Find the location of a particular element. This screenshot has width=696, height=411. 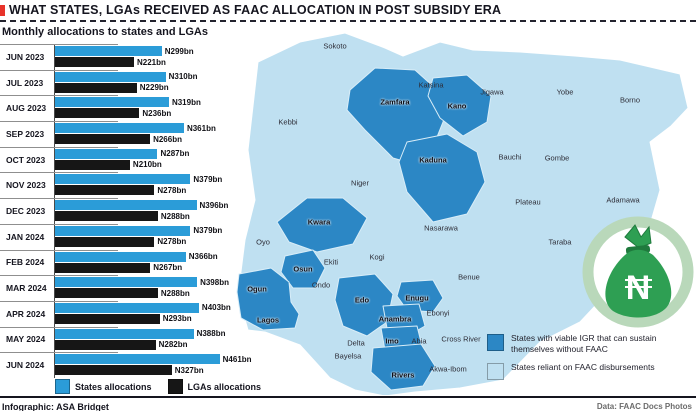

chart-row: NOV 2023 N379bn N278bn is located at coordinates (120, 185).